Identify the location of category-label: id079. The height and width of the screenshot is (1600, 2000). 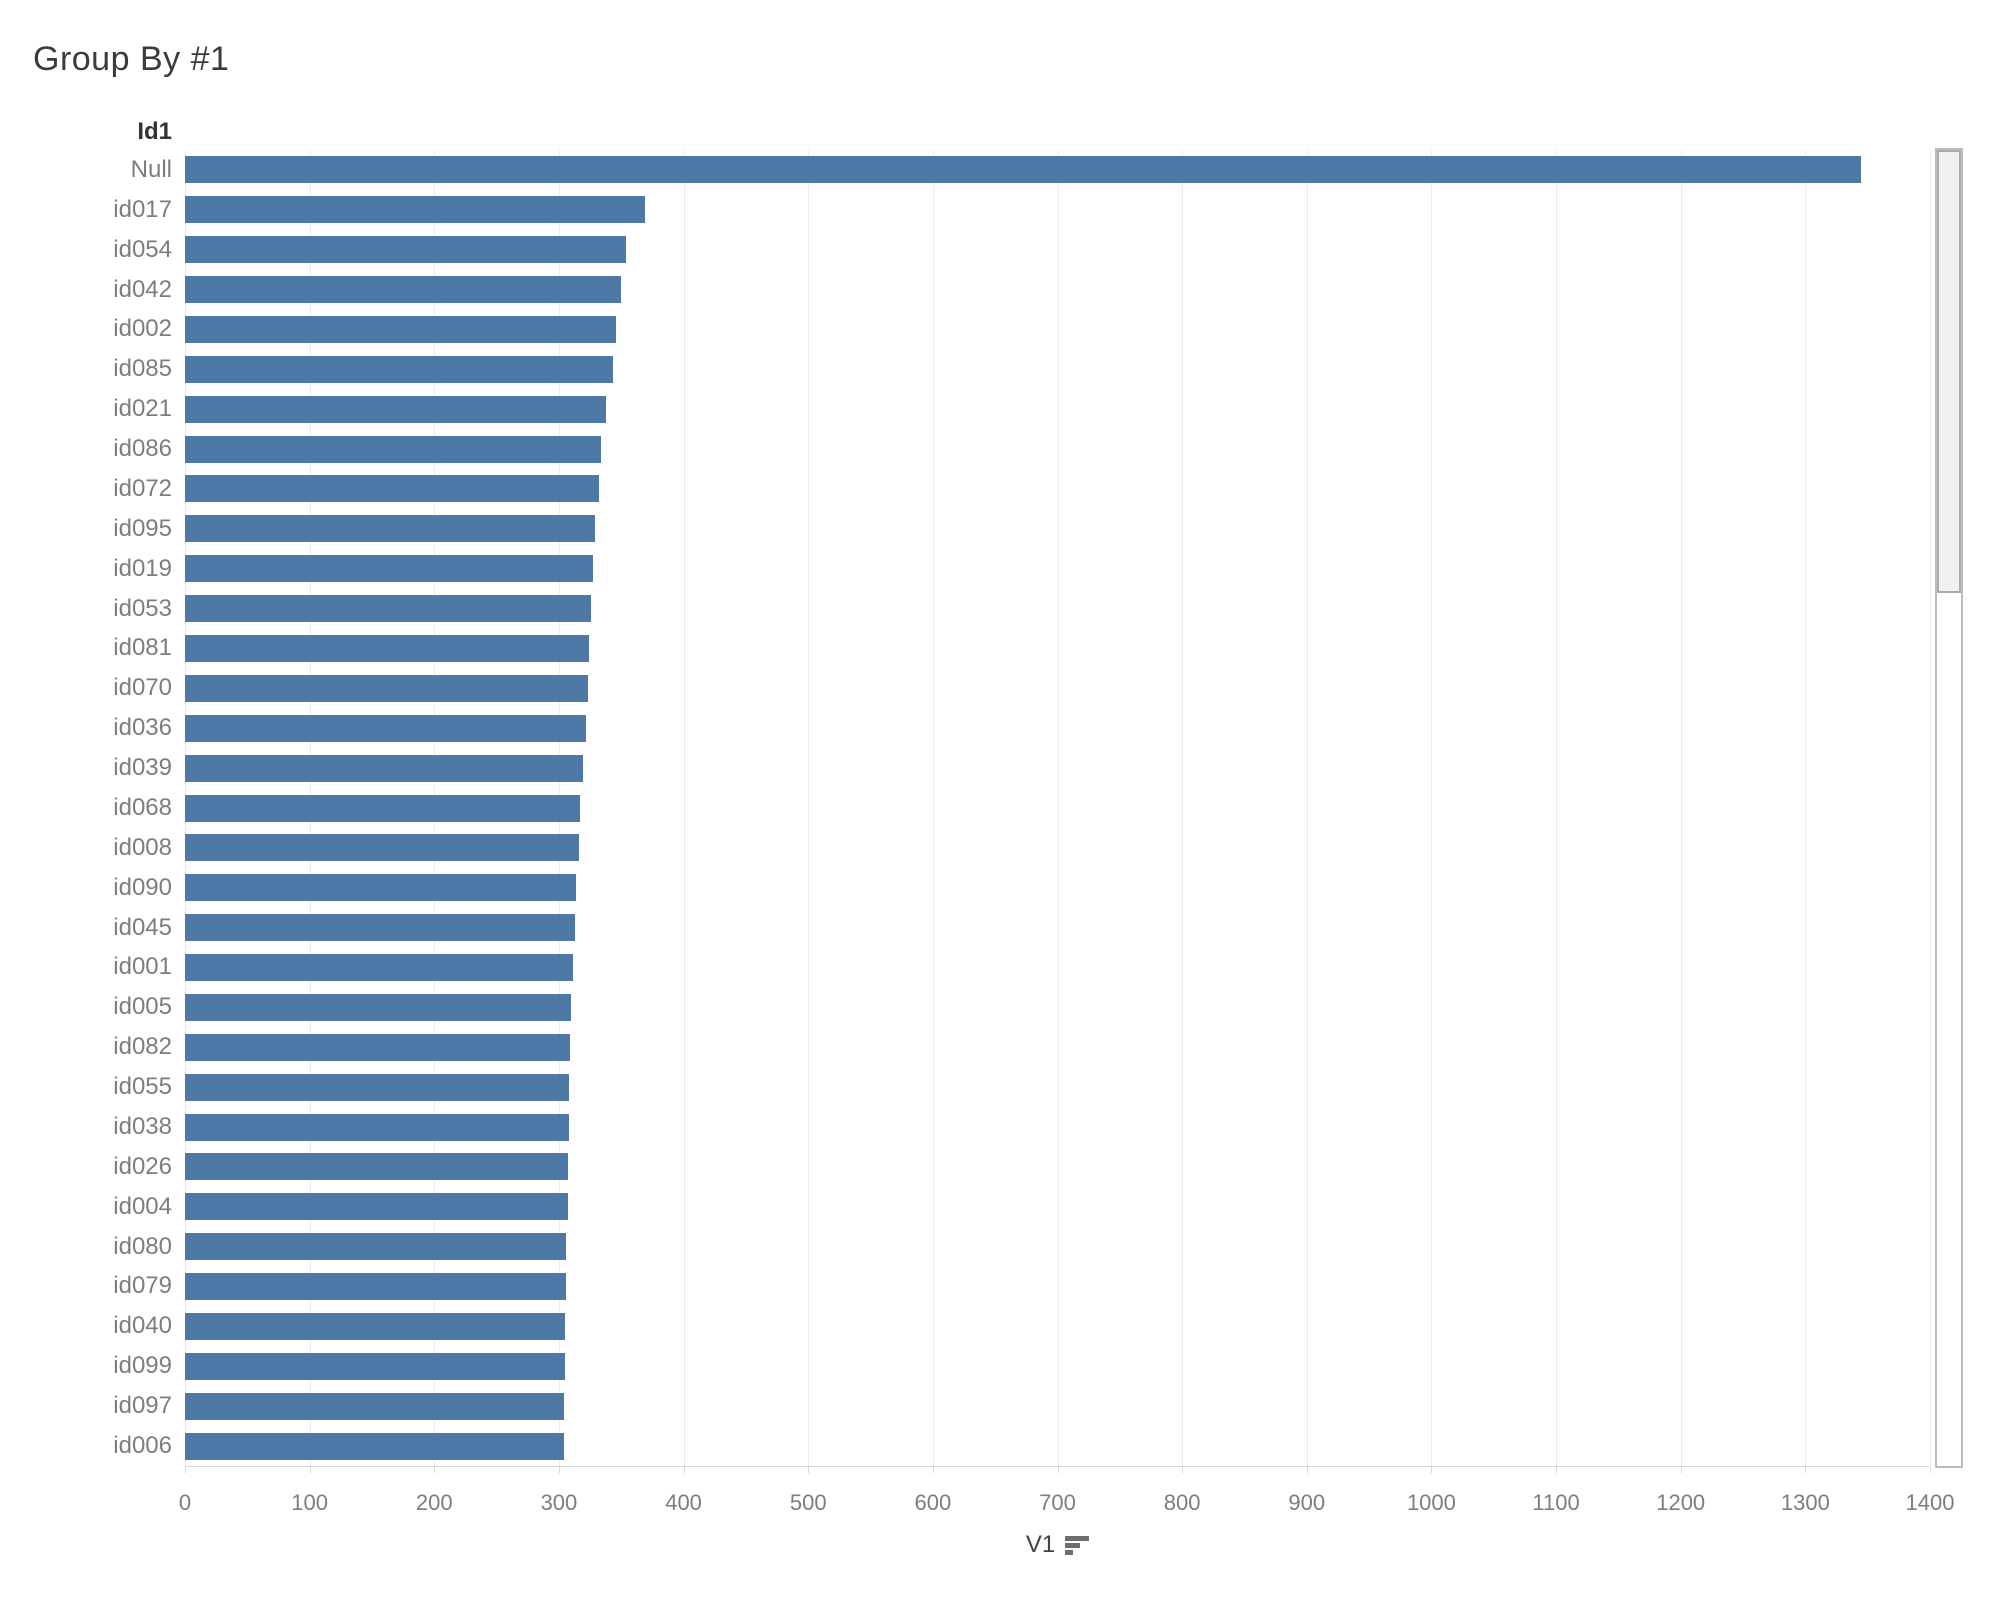
(142, 1286).